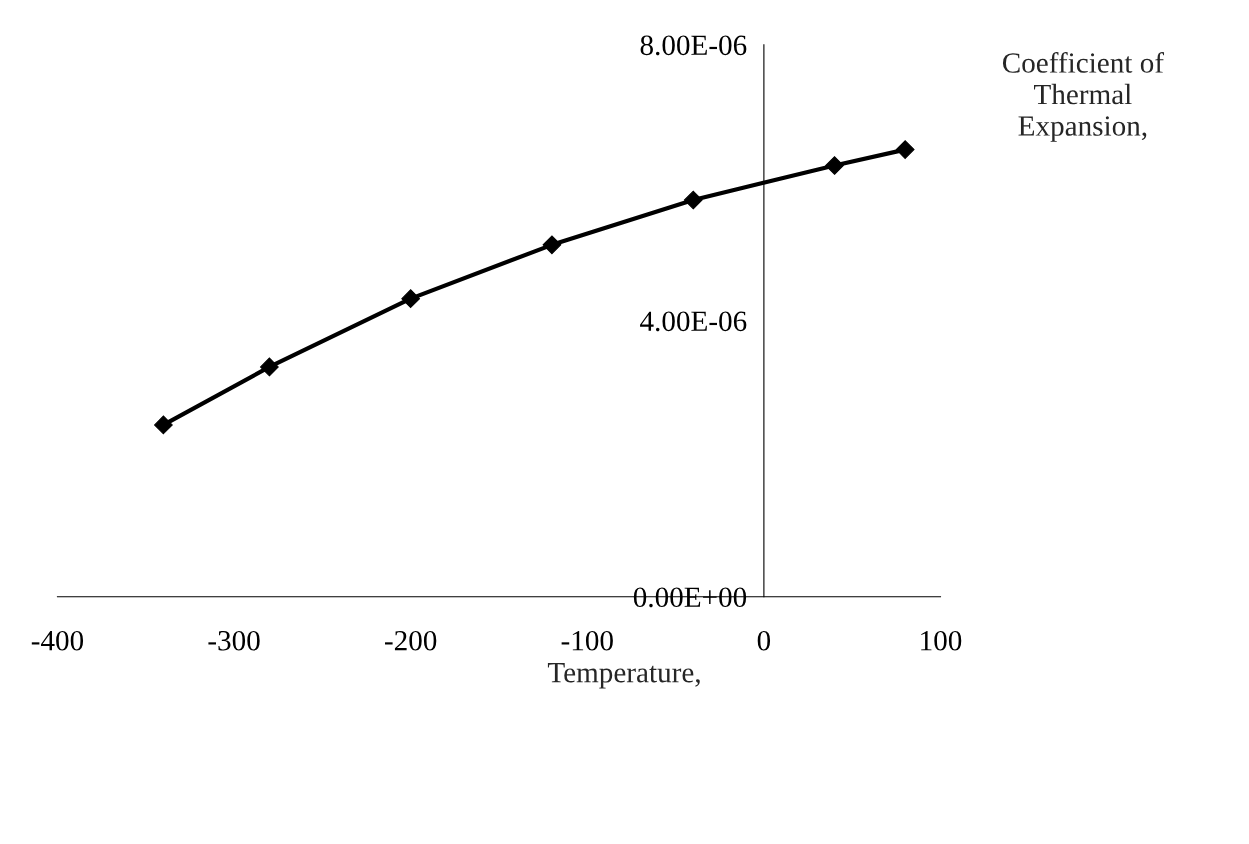  Describe the element at coordinates (411, 640) in the screenshot. I see `x-tick-label: -200` at that location.